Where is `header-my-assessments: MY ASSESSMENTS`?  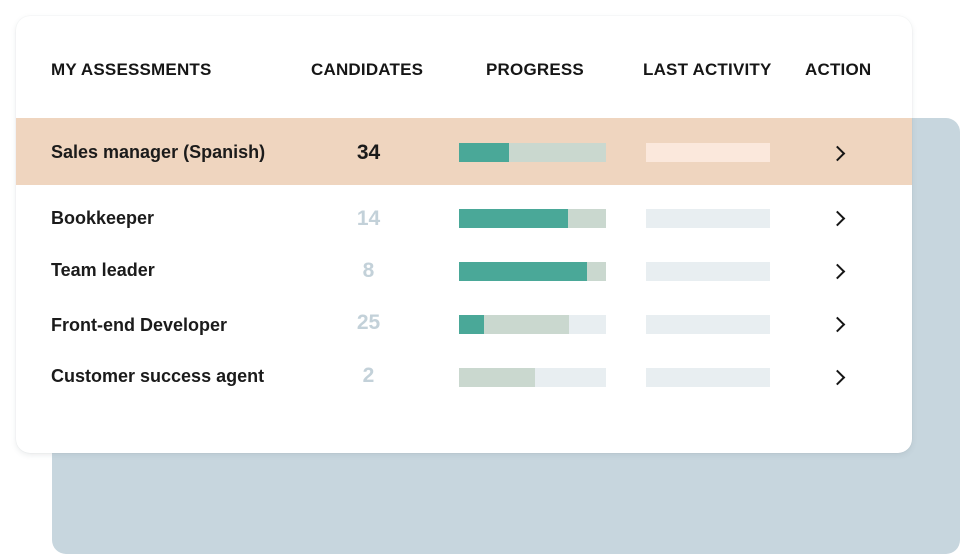
header-my-assessments: MY ASSESSMENTS is located at coordinates (131, 69).